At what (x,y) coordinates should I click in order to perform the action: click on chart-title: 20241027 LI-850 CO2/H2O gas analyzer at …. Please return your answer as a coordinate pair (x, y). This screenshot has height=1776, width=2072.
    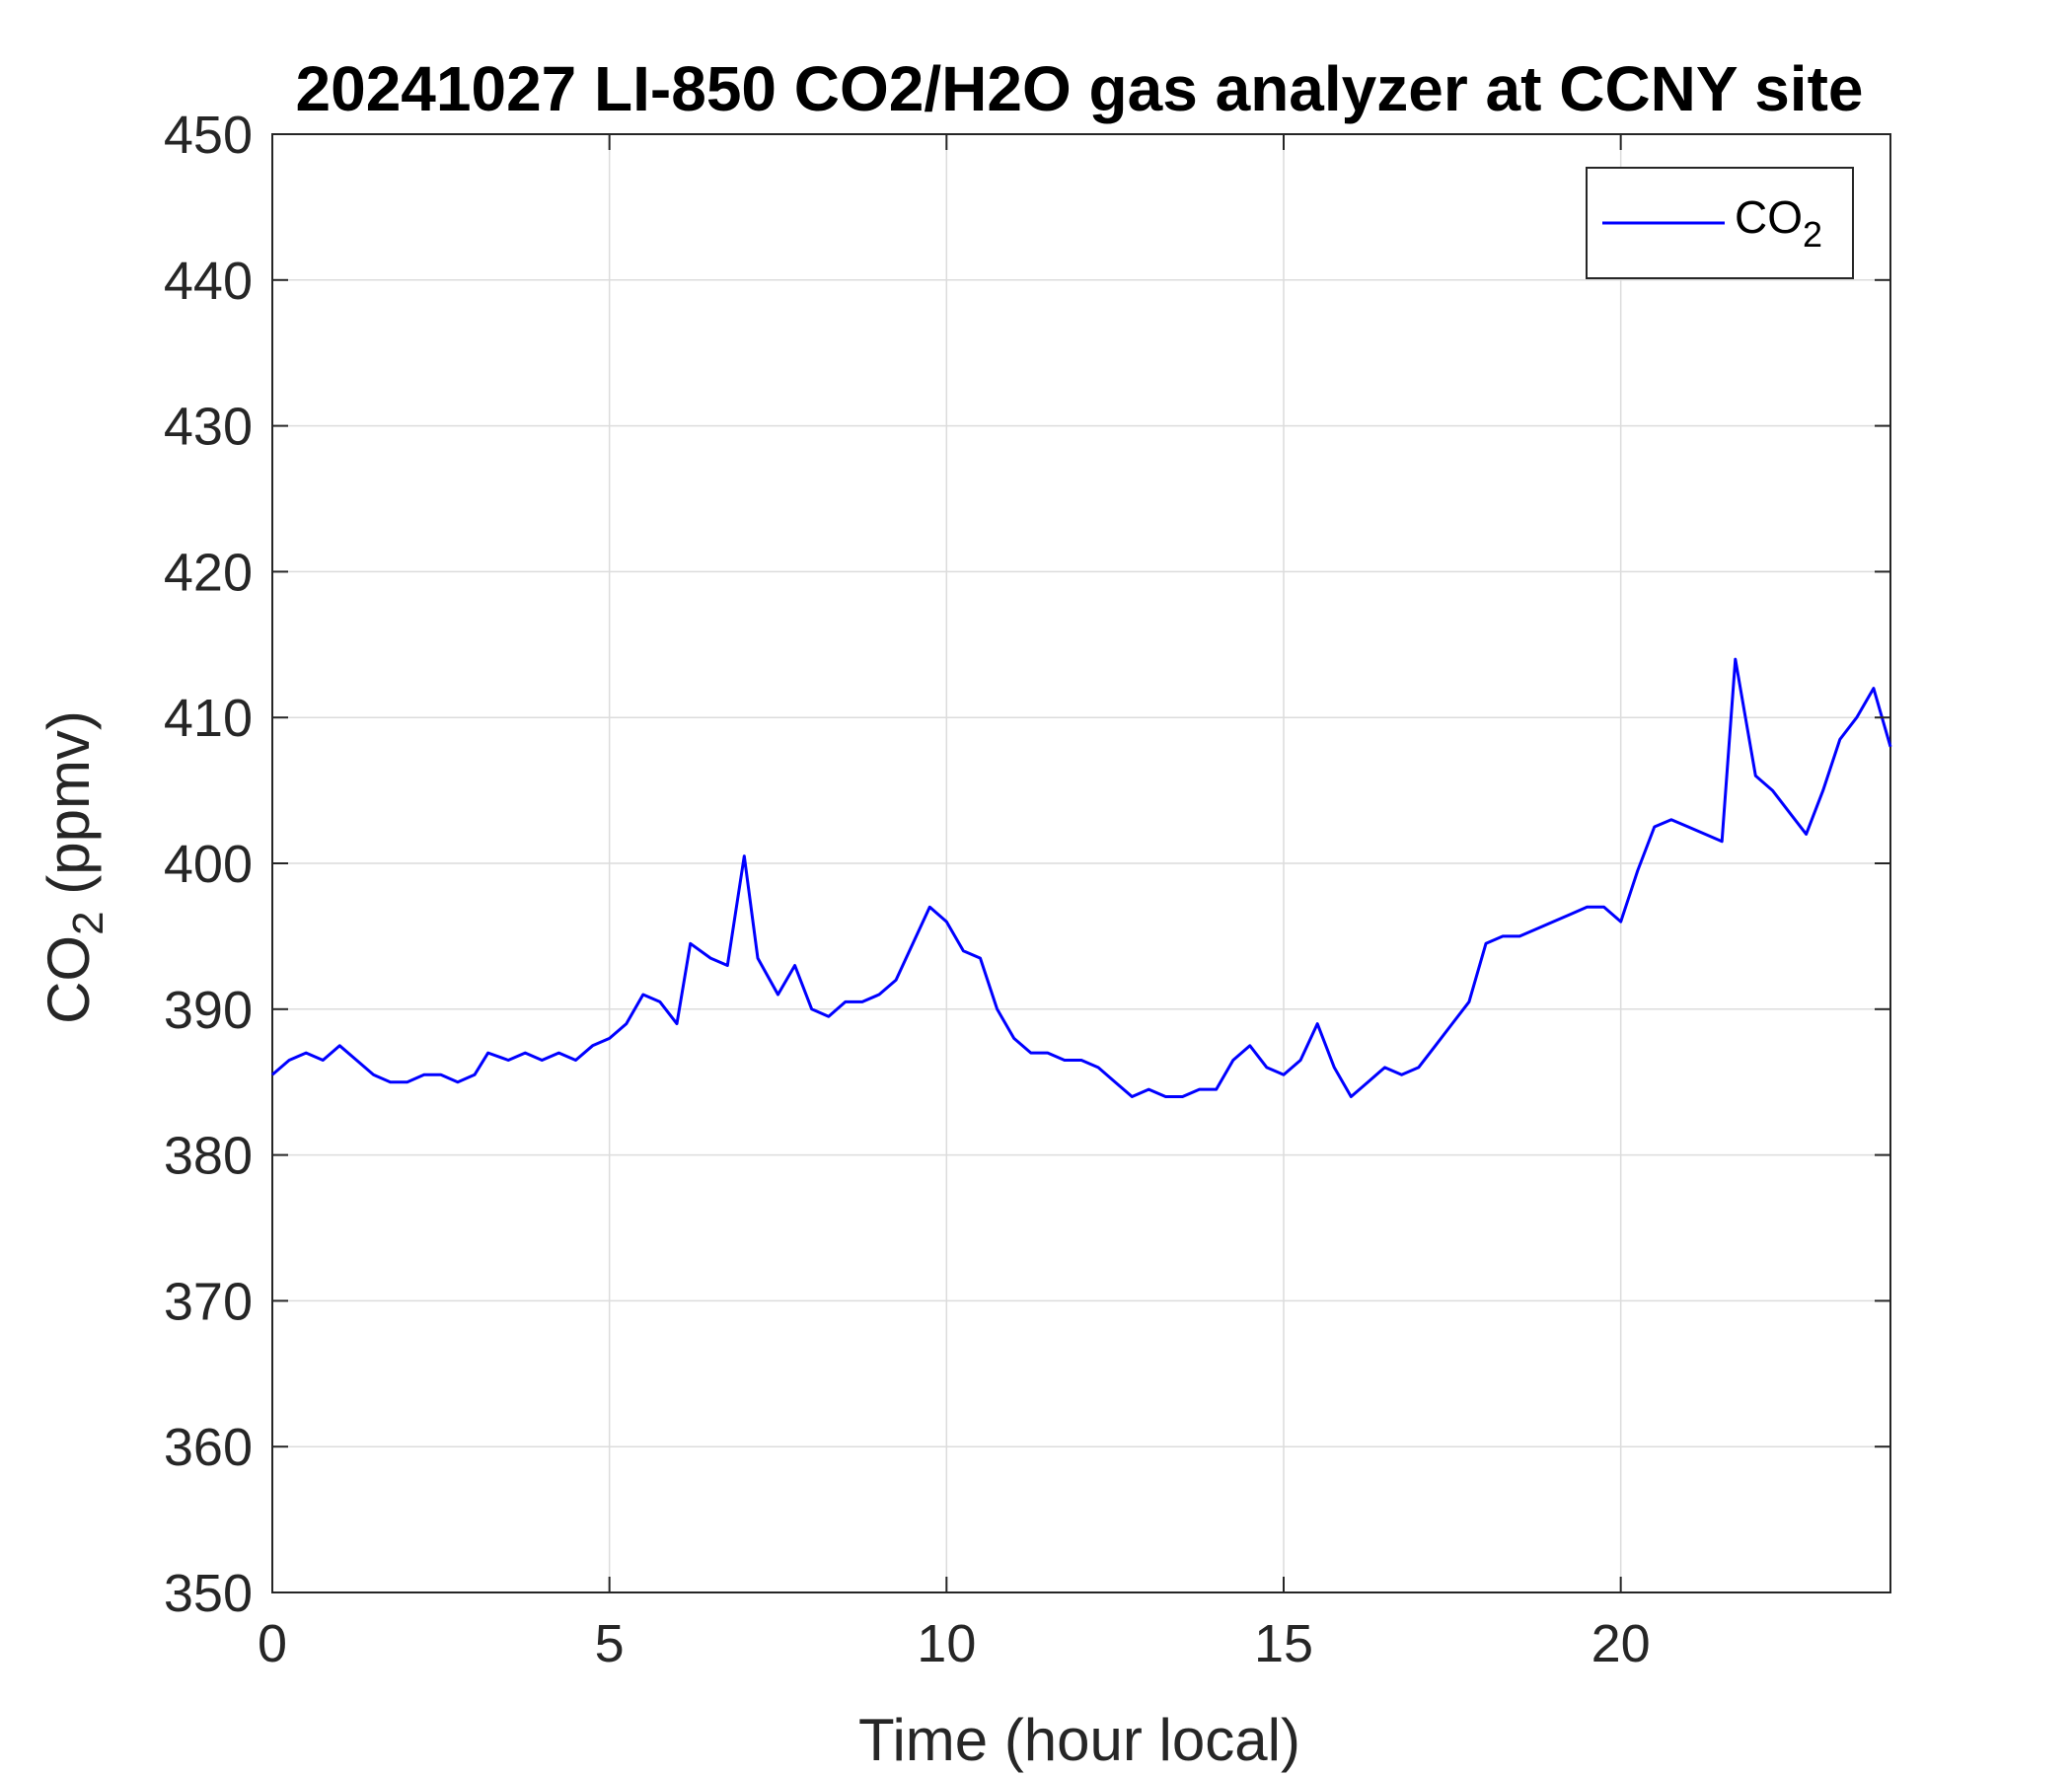
    Looking at the image, I should click on (1080, 89).